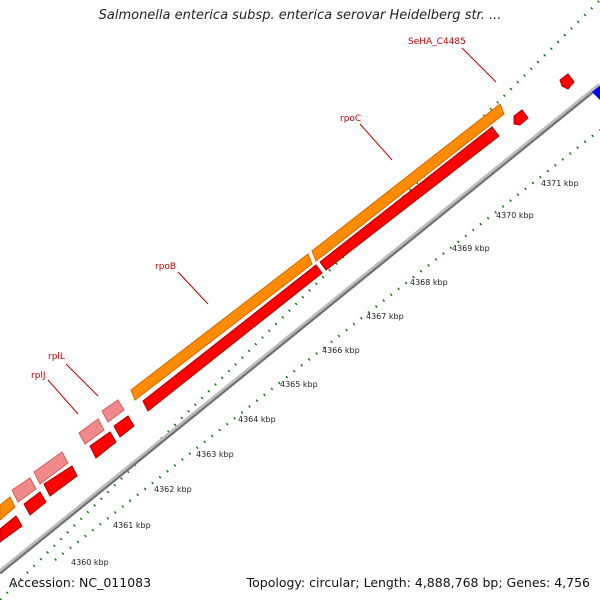 The width and height of the screenshot is (600, 600). I want to click on tick-label-4364: 4364 kbp, so click(257, 419).